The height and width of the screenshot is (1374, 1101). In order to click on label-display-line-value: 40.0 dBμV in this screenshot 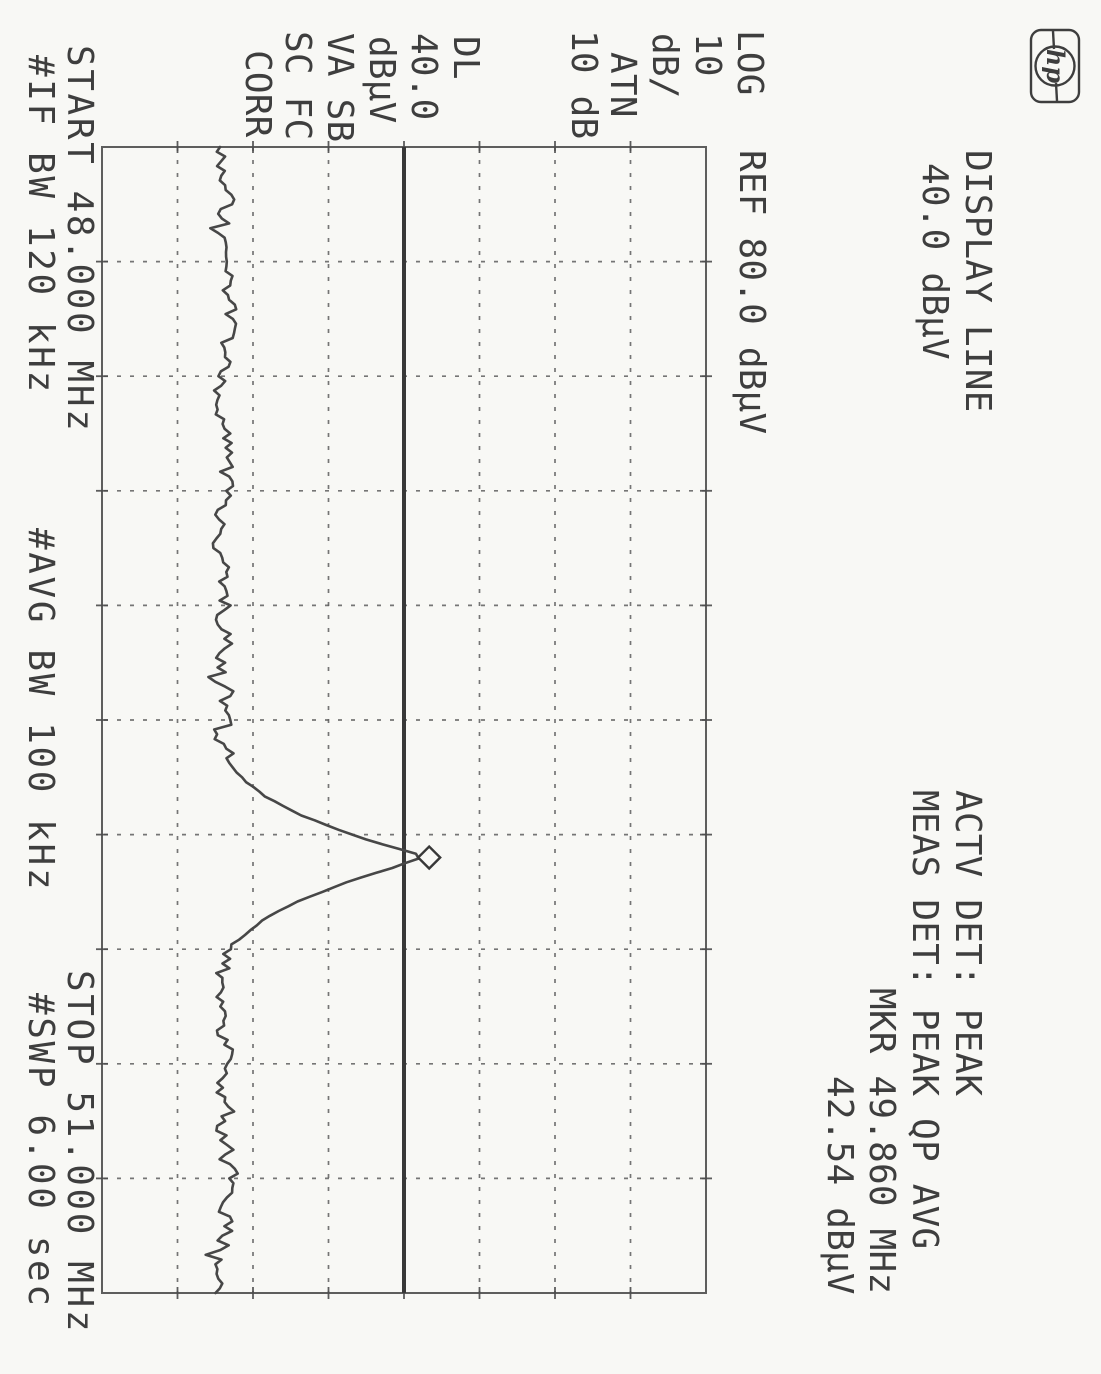, I will do `click(934, 261)`.